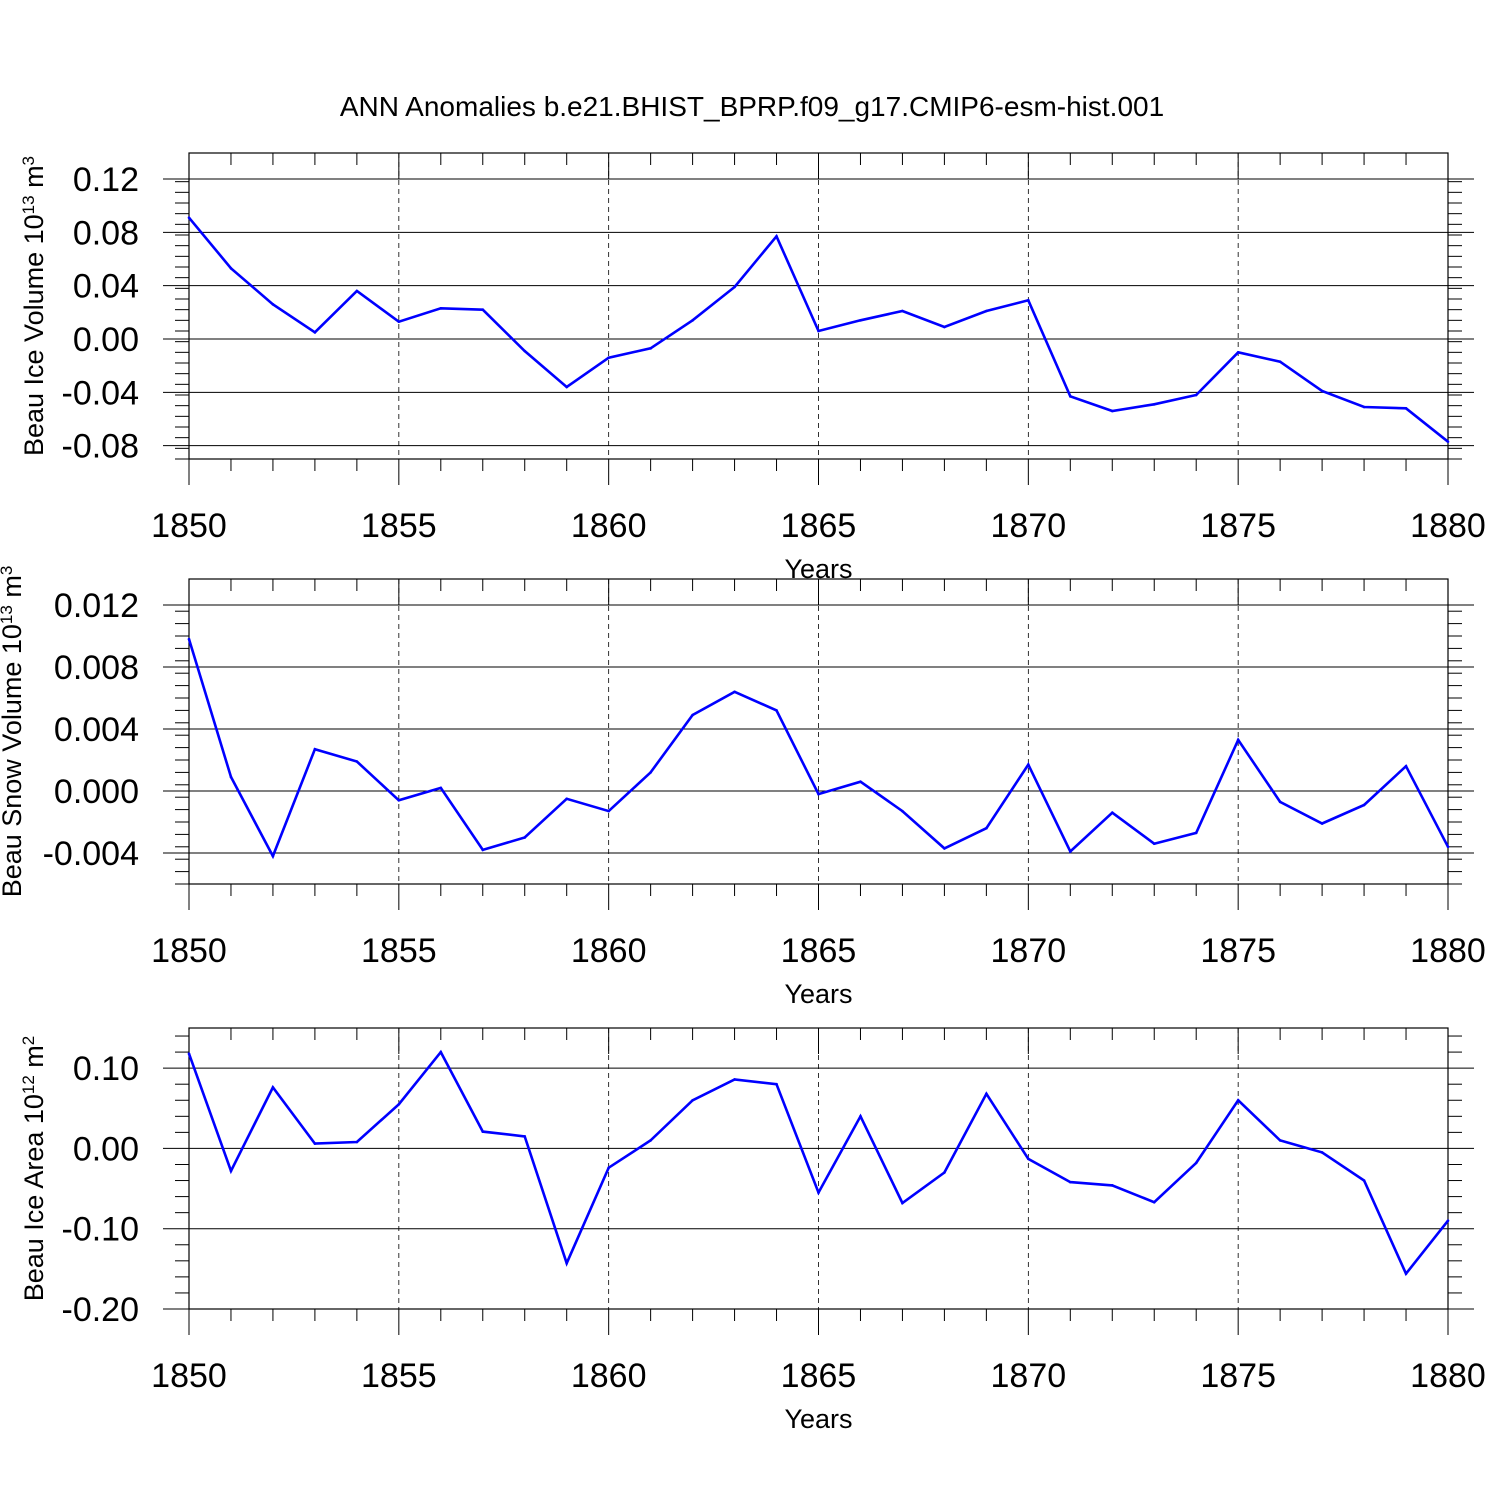 The height and width of the screenshot is (1500, 1500). I want to click on y-tick-label: 0.10, so click(106, 1069).